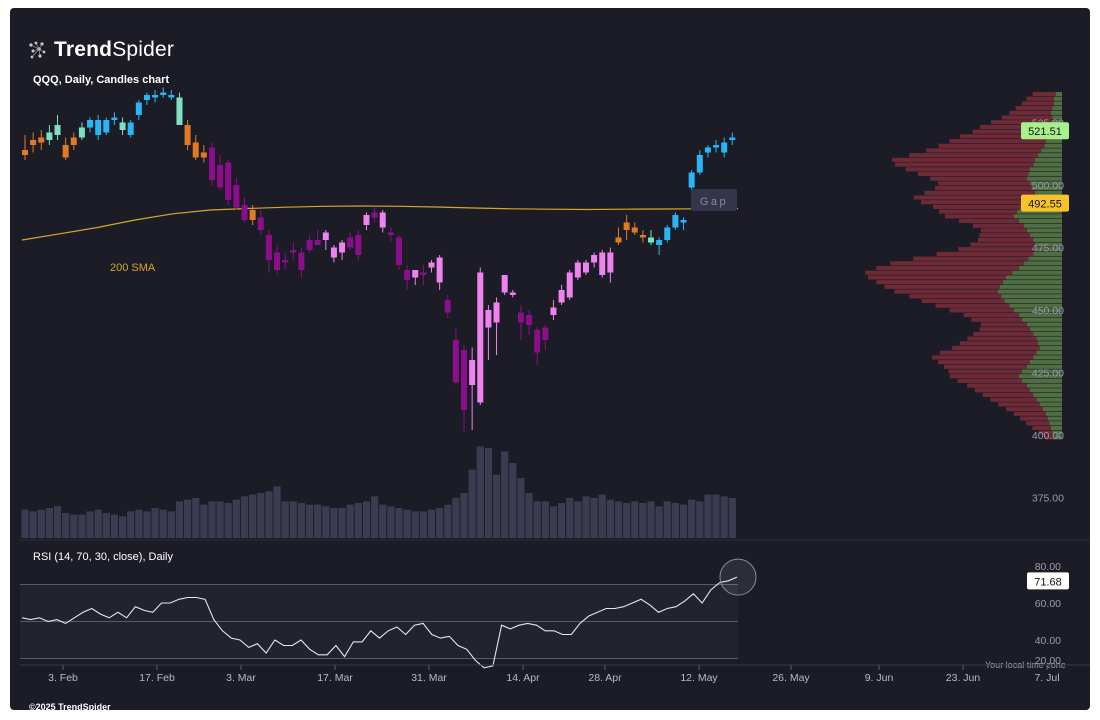 This screenshot has width=1100, height=720. Describe the element at coordinates (879, 678) in the screenshot. I see `time-tick-label: 9. Jun` at that location.